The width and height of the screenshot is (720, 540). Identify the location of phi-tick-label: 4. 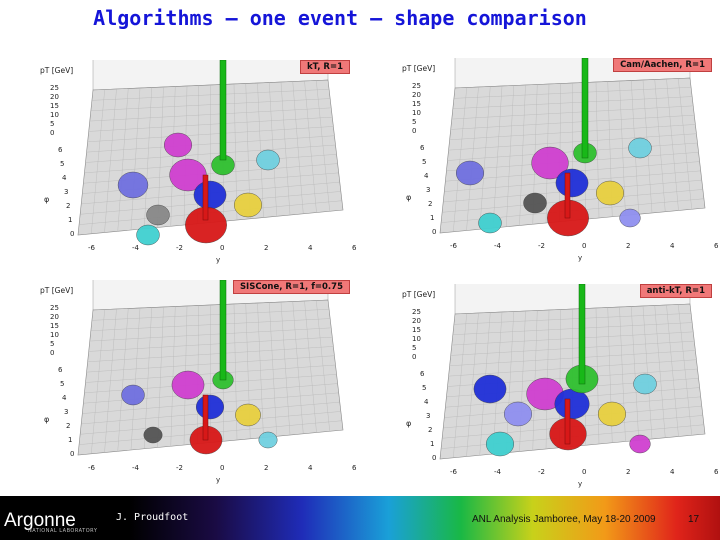
(426, 402).